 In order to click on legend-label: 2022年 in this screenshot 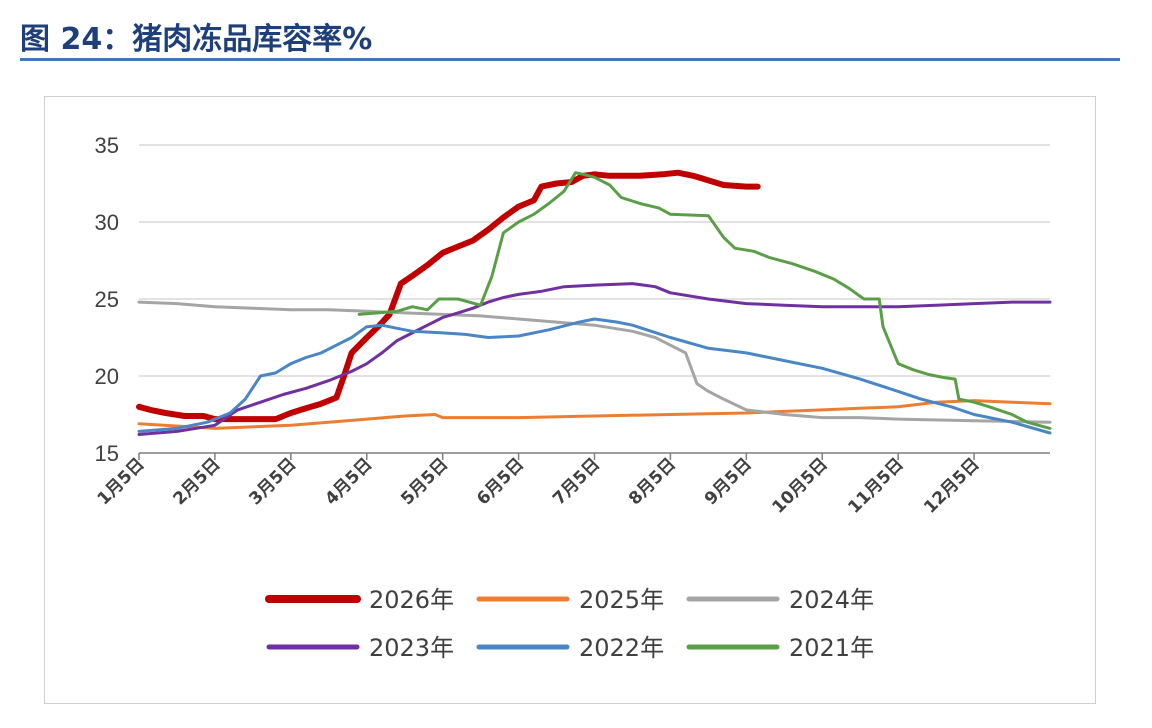, I will do `click(621, 648)`.